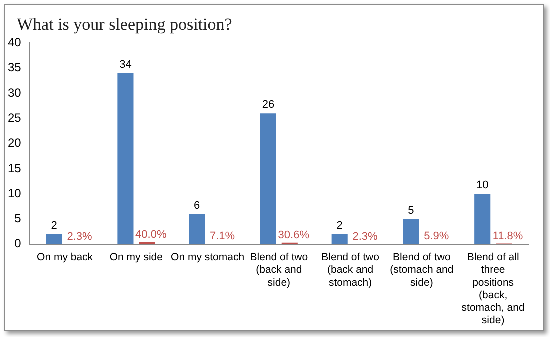 The height and width of the screenshot is (337, 550). What do you see at coordinates (422, 270) in the screenshot?
I see `x-tick-label: Blend of two (stomach and side)` at bounding box center [422, 270].